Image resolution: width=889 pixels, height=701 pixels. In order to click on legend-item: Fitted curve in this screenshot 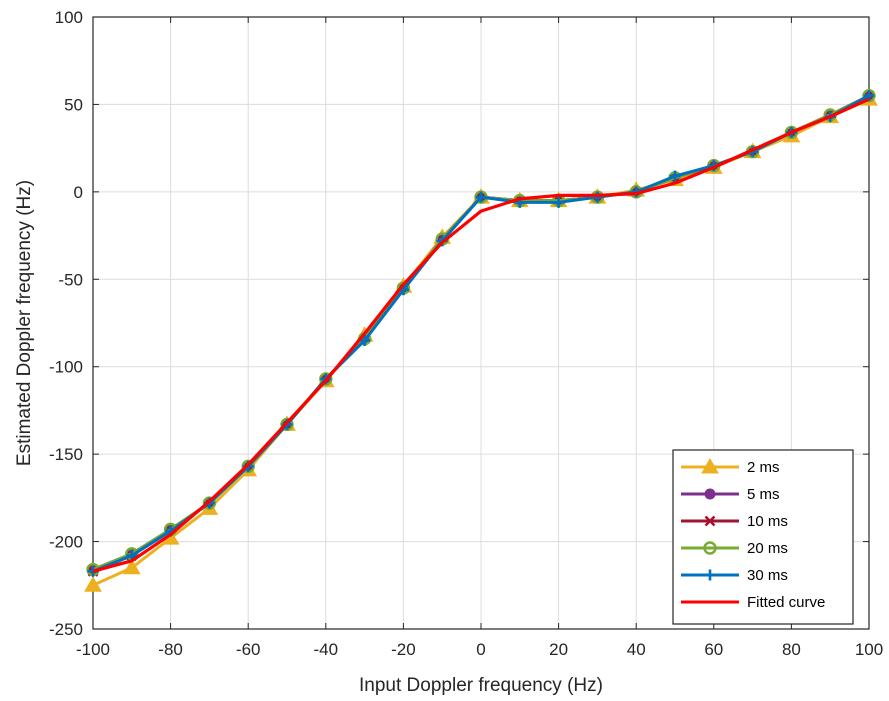, I will do `click(753, 602)`.